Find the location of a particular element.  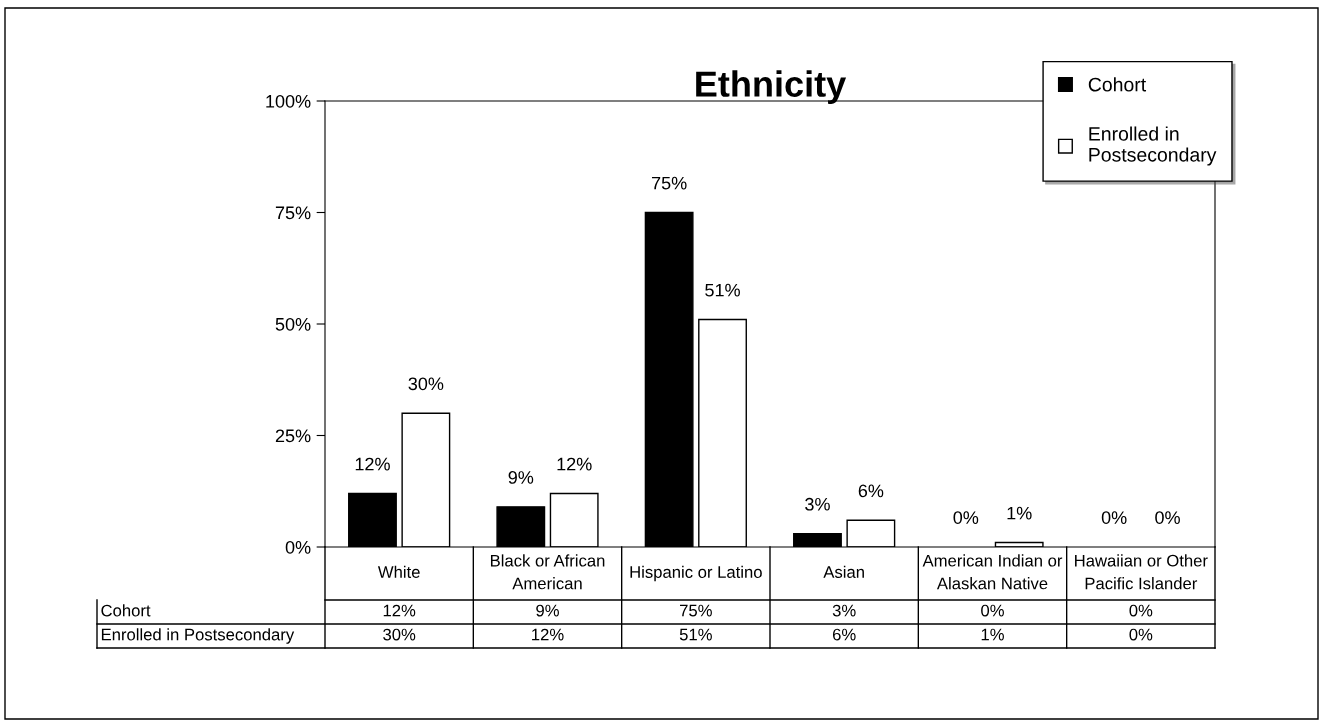

data-label: 1% is located at coordinates (992, 634).